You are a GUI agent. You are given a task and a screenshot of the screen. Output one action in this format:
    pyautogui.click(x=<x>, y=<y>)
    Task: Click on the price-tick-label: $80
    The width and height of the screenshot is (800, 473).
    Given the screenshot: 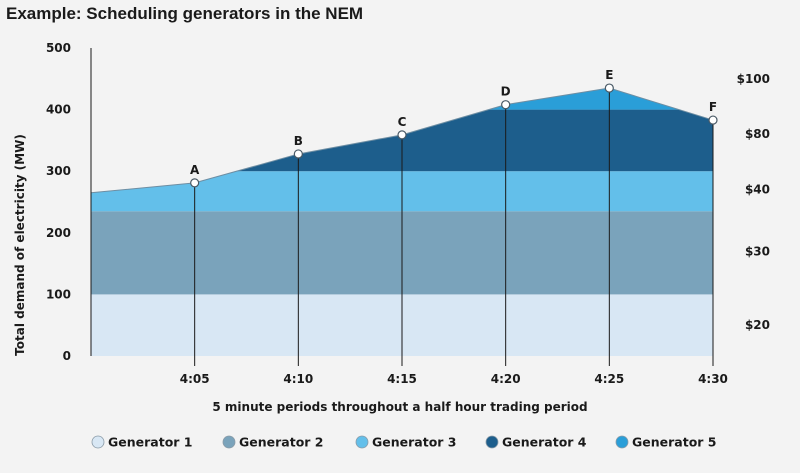 What is the action you would take?
    pyautogui.click(x=757, y=134)
    